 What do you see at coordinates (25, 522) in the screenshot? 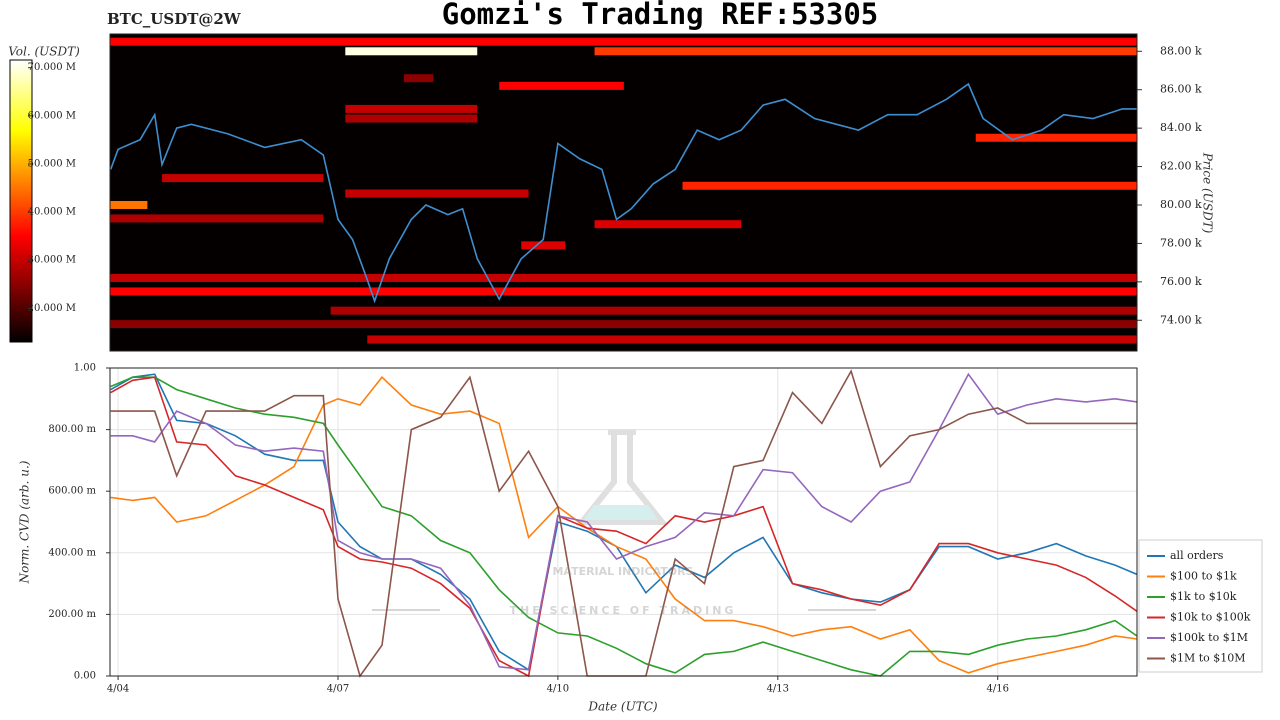
I see `y-axis-label: Norm. CVD (arb. u.)` at bounding box center [25, 522].